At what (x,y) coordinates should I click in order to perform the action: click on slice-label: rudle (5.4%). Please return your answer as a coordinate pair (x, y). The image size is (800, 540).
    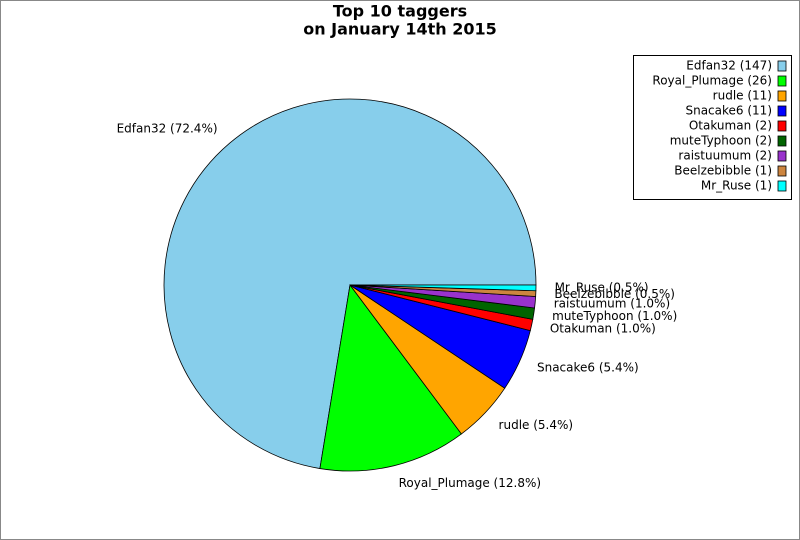
    Looking at the image, I should click on (536, 425).